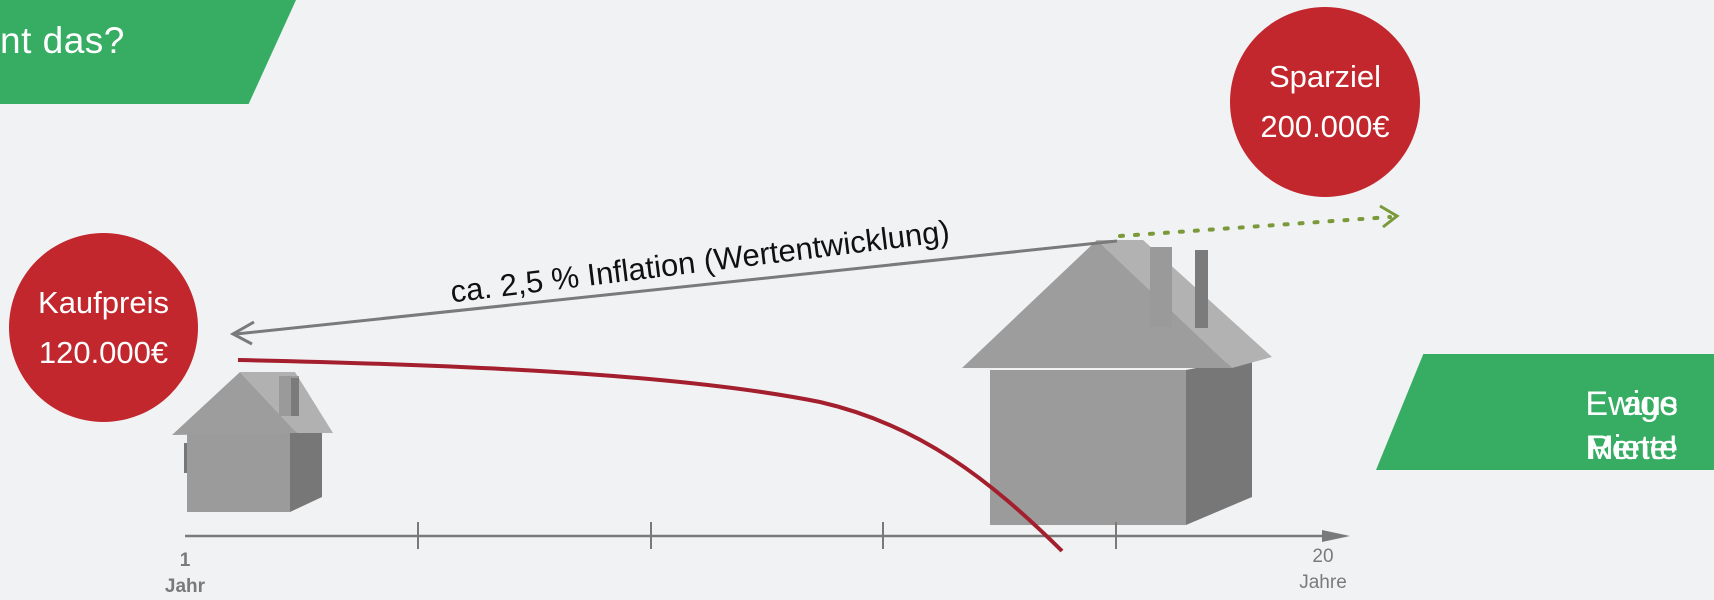  What do you see at coordinates (185, 586) in the screenshot?
I see `axis-start-unit: Jahr` at bounding box center [185, 586].